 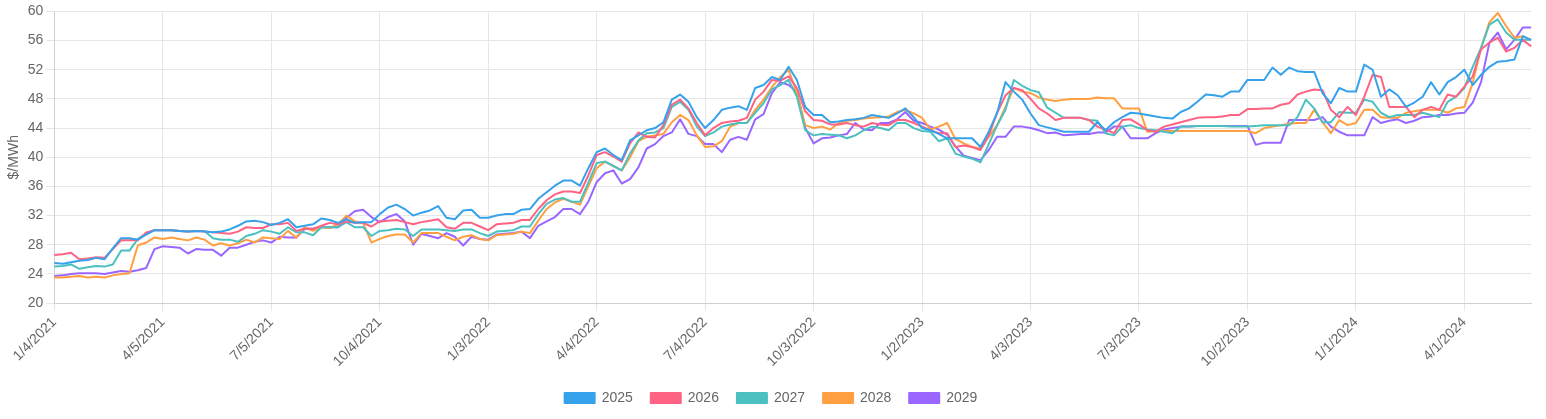 I want to click on y-tick-label: 40, so click(x=35, y=156).